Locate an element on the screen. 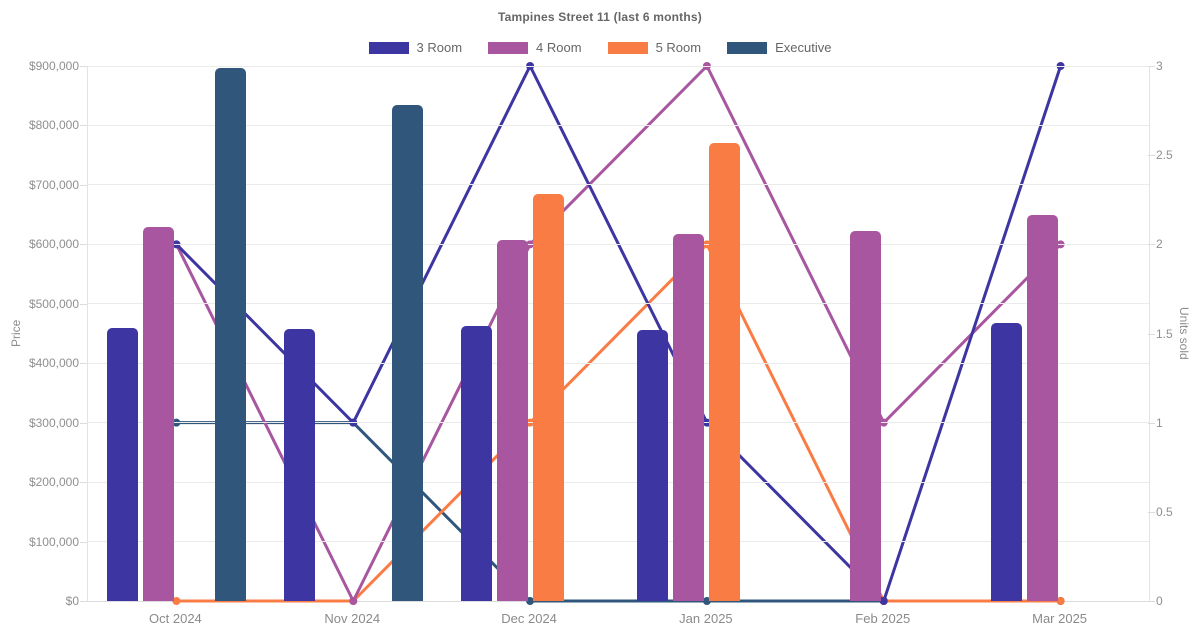  bar-5-room-dec-2024 is located at coordinates (548, 397).